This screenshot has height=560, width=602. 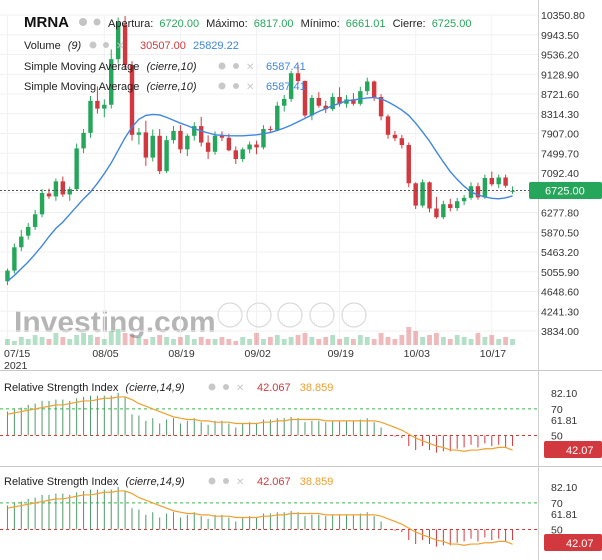 I want to click on price-tick-label: 7092.40, so click(x=560, y=174).